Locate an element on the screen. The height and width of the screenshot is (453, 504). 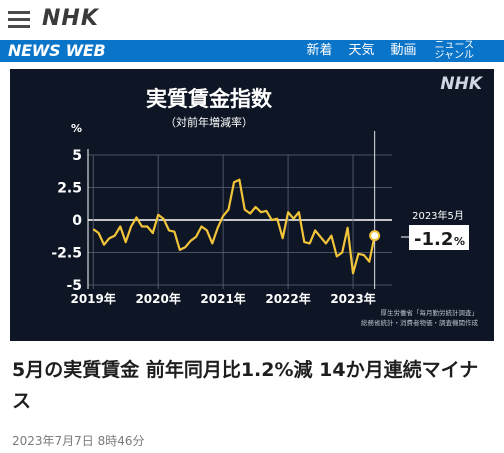
nav-links: 新着 天気 動画 ニュース ジャンル is located at coordinates (401, 51).